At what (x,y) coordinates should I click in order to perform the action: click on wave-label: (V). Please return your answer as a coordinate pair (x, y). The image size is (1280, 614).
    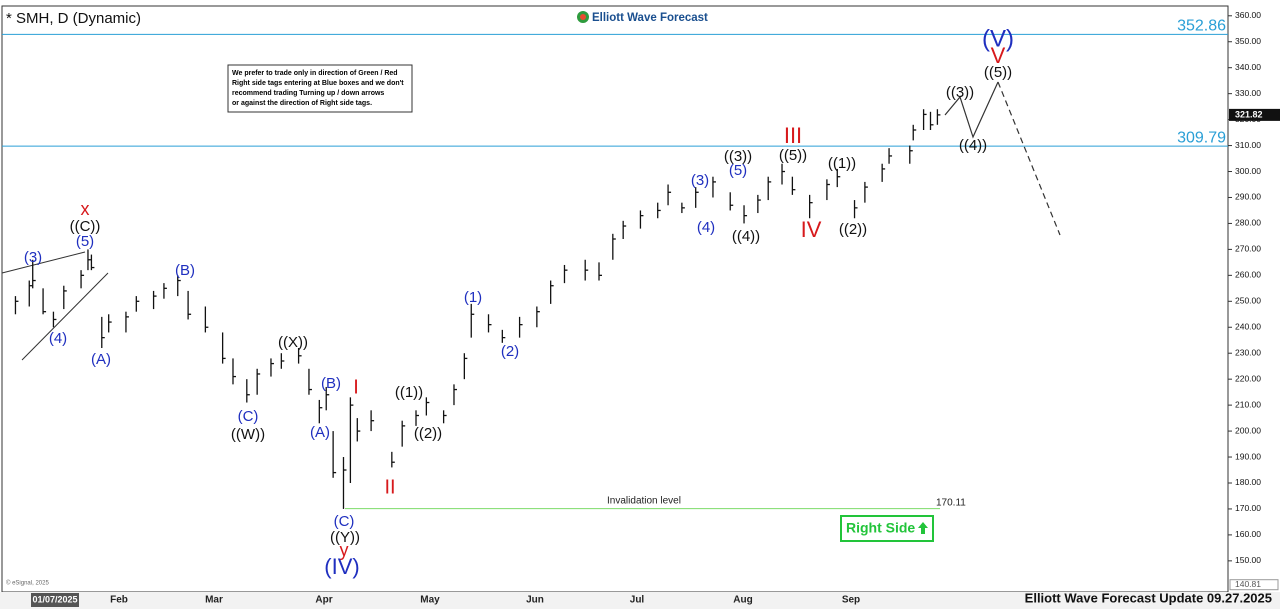
    Looking at the image, I should click on (998, 38).